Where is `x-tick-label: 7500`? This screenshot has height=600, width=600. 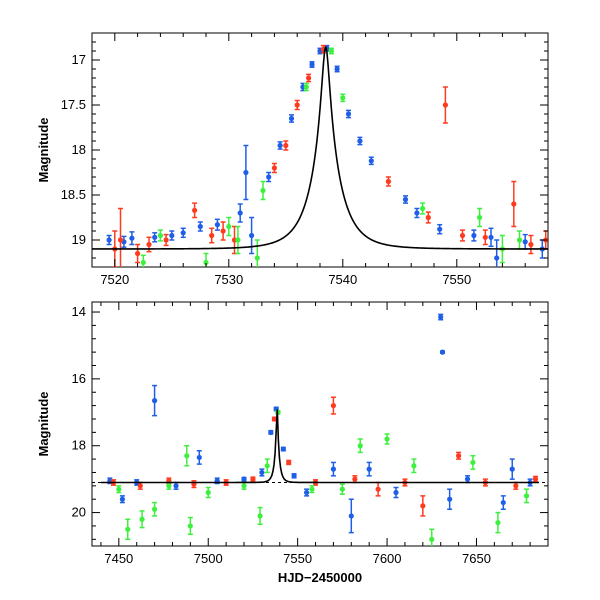 x-tick-label: 7500 is located at coordinates (208, 558).